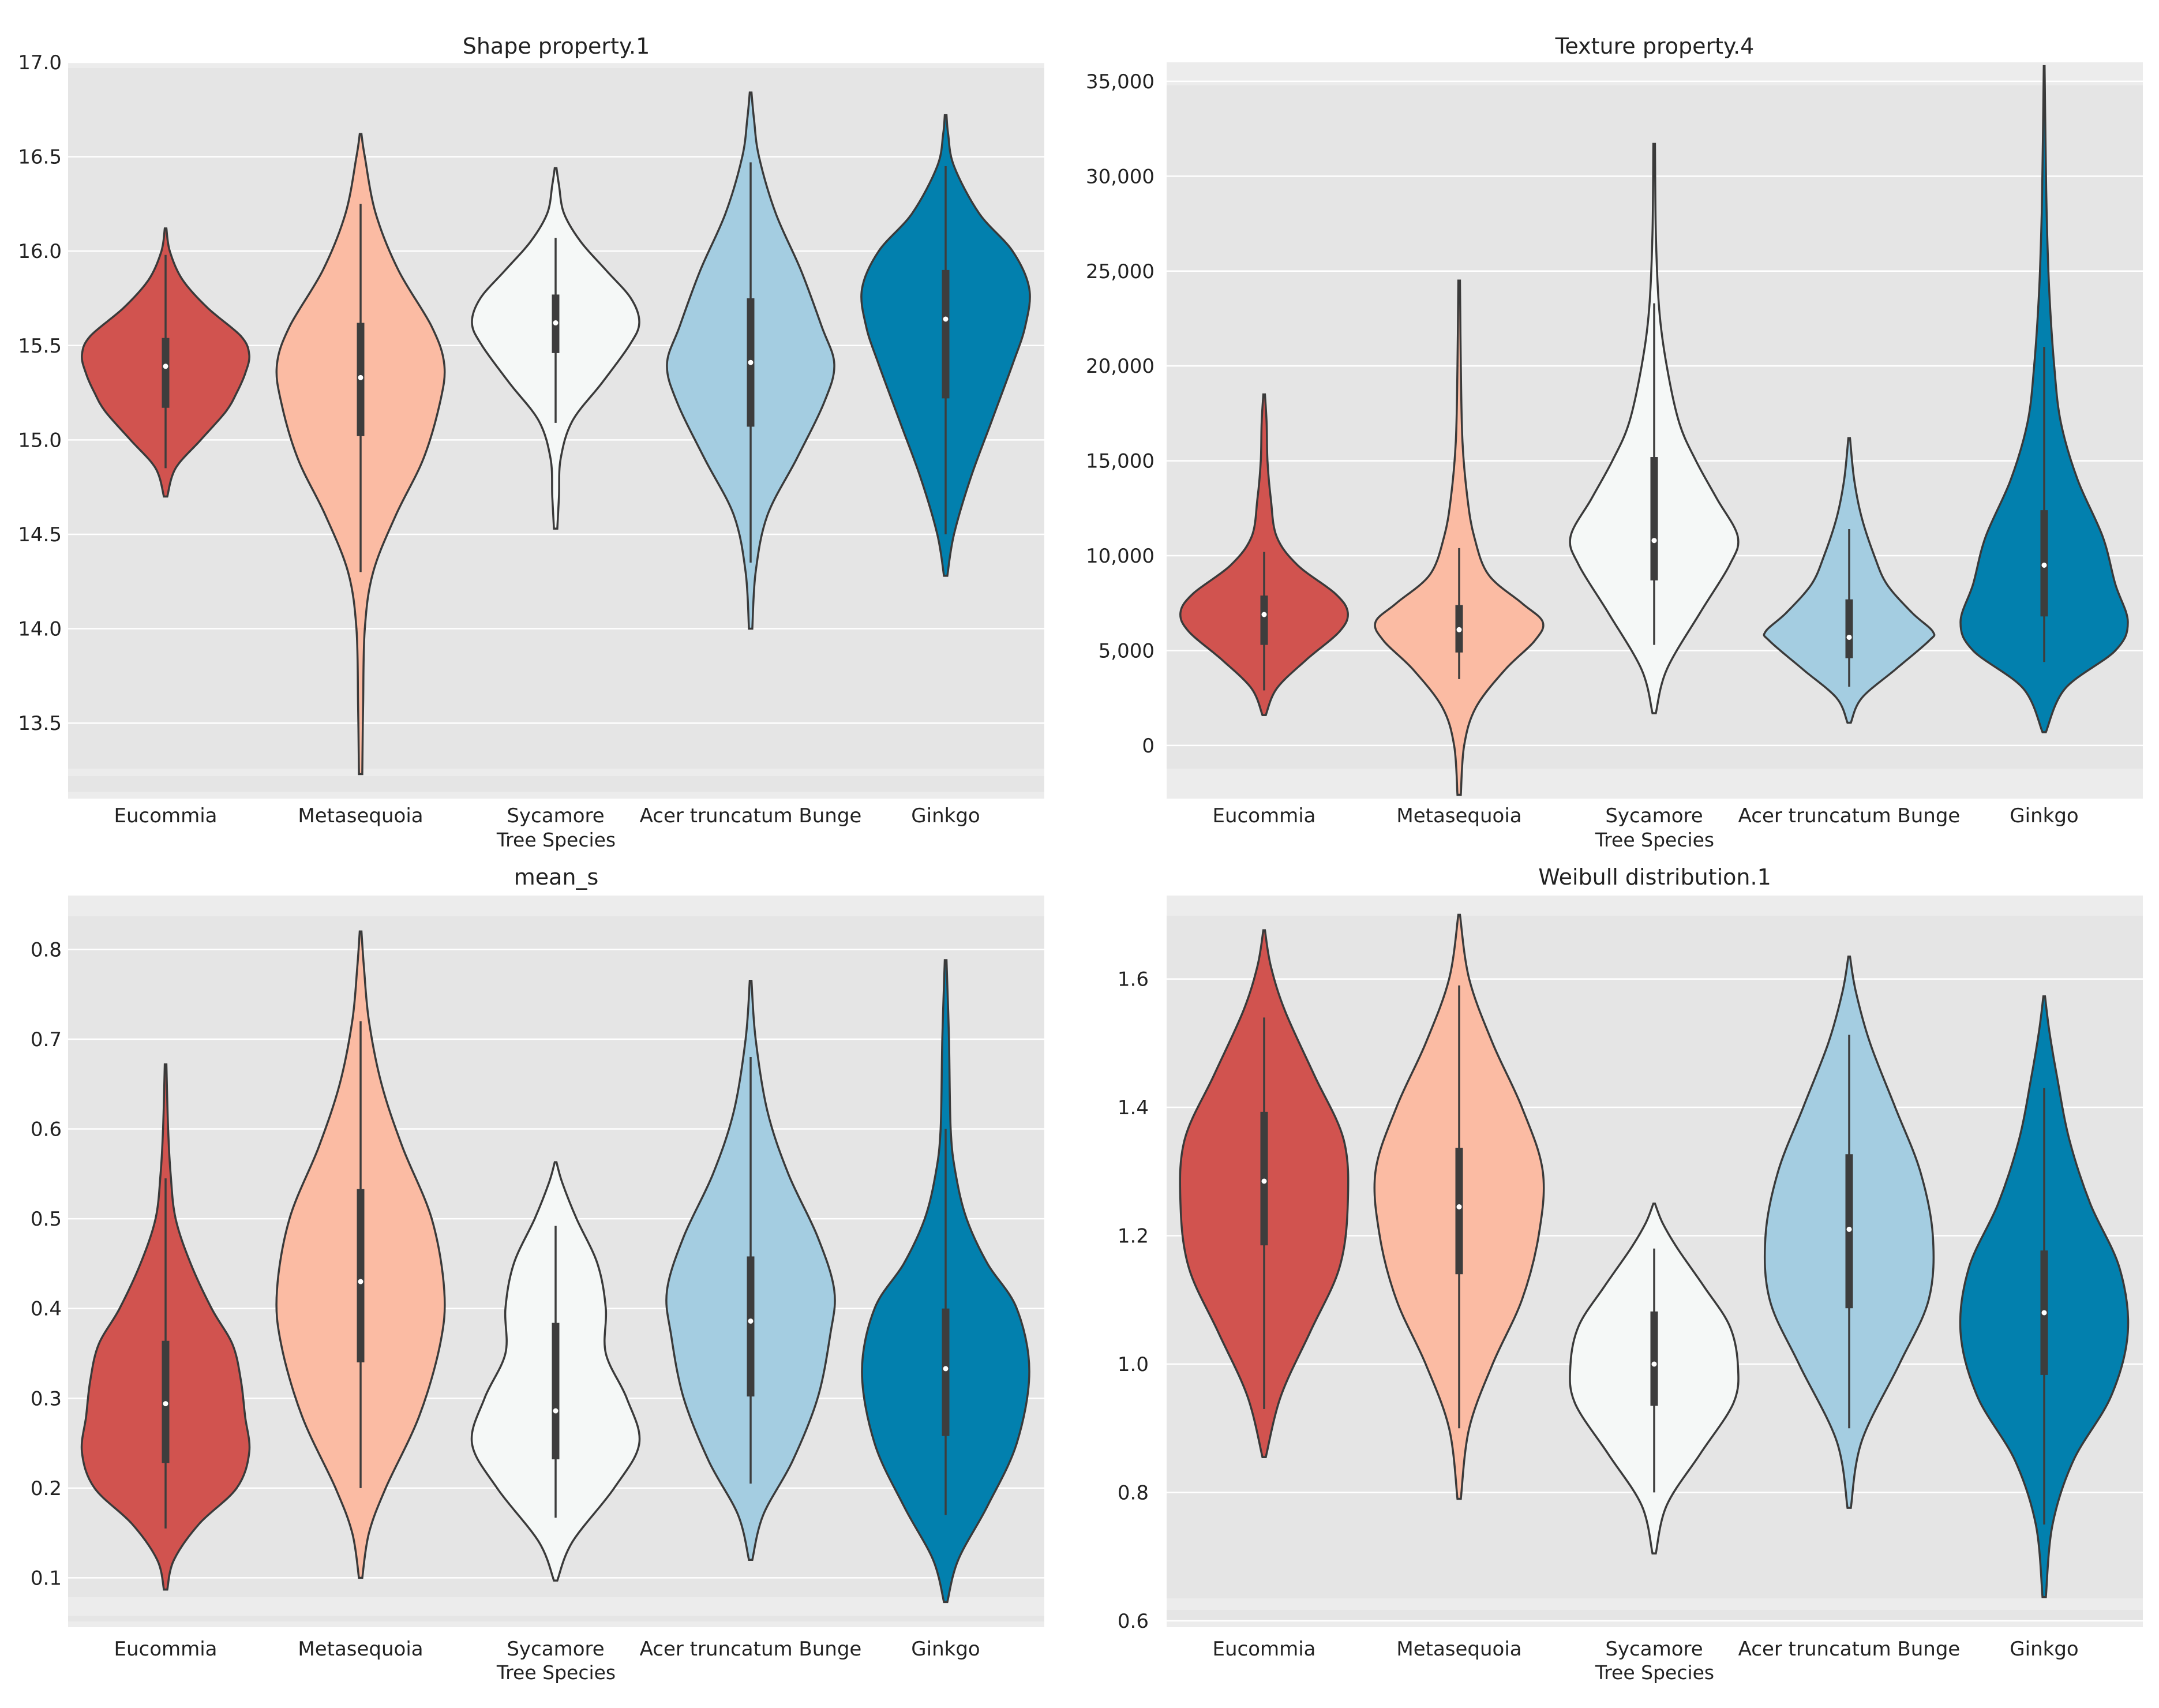 The height and width of the screenshot is (1708, 2159). Describe the element at coordinates (40, 440) in the screenshot. I see `y-tick-label: 15.0` at that location.